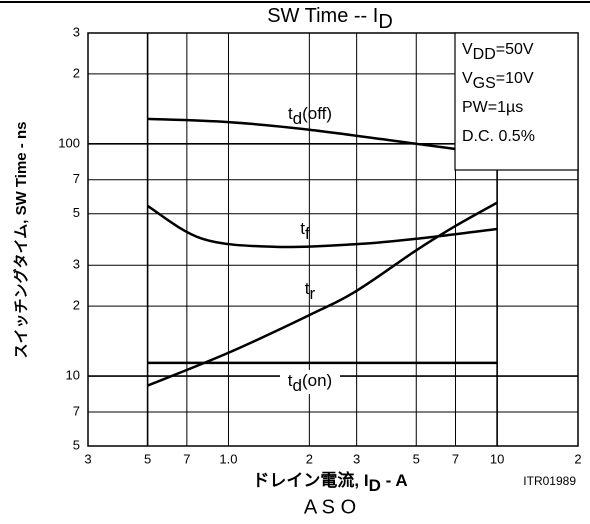 The image size is (590, 524). I want to click on annotation: VGS=10V, so click(498, 81).